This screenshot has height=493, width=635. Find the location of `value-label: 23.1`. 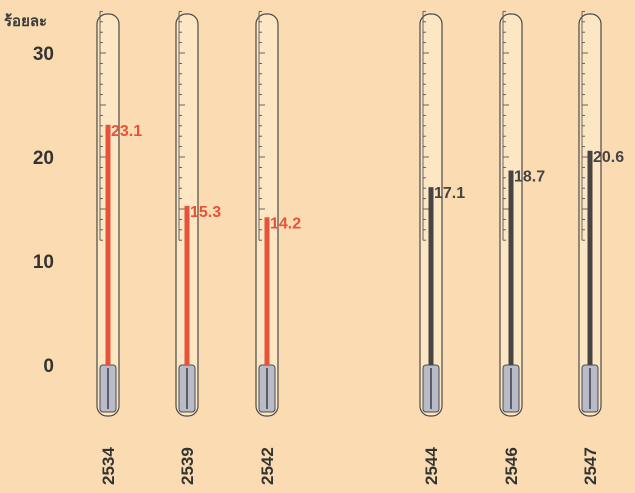

value-label: 23.1 is located at coordinates (126, 131).